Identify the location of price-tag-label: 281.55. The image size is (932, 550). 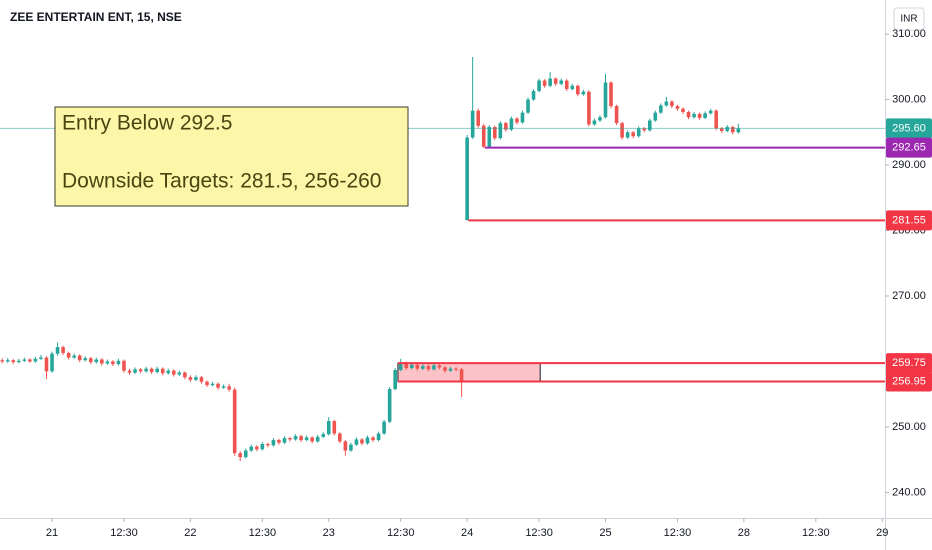
(909, 220).